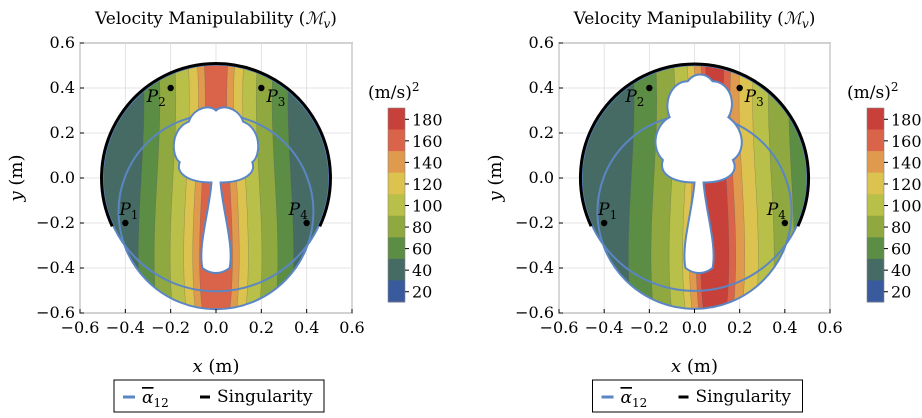  I want to click on y-tick-label: 0.0, so click(541, 177).